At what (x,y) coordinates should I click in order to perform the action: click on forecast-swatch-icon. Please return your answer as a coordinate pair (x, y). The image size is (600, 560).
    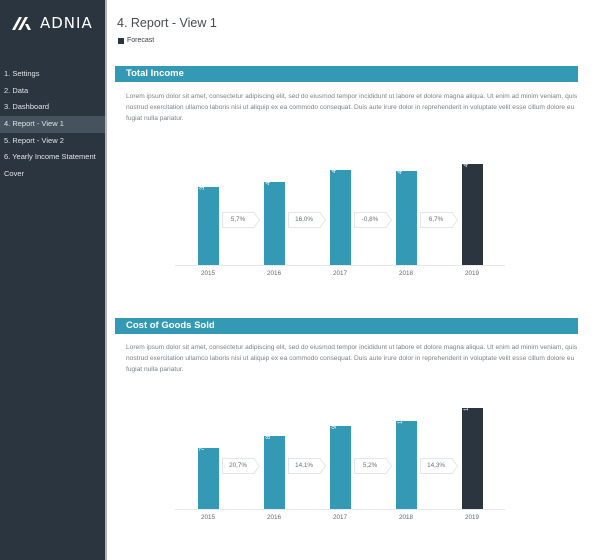
    Looking at the image, I should click on (121, 40).